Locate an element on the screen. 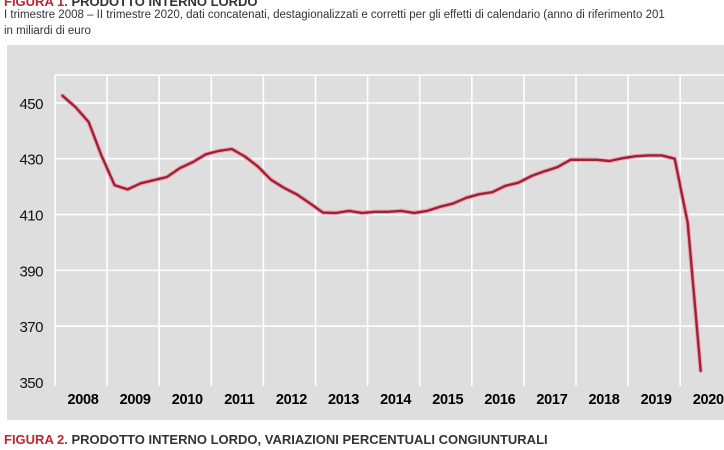  x-tick-label: 2014 is located at coordinates (395, 400).